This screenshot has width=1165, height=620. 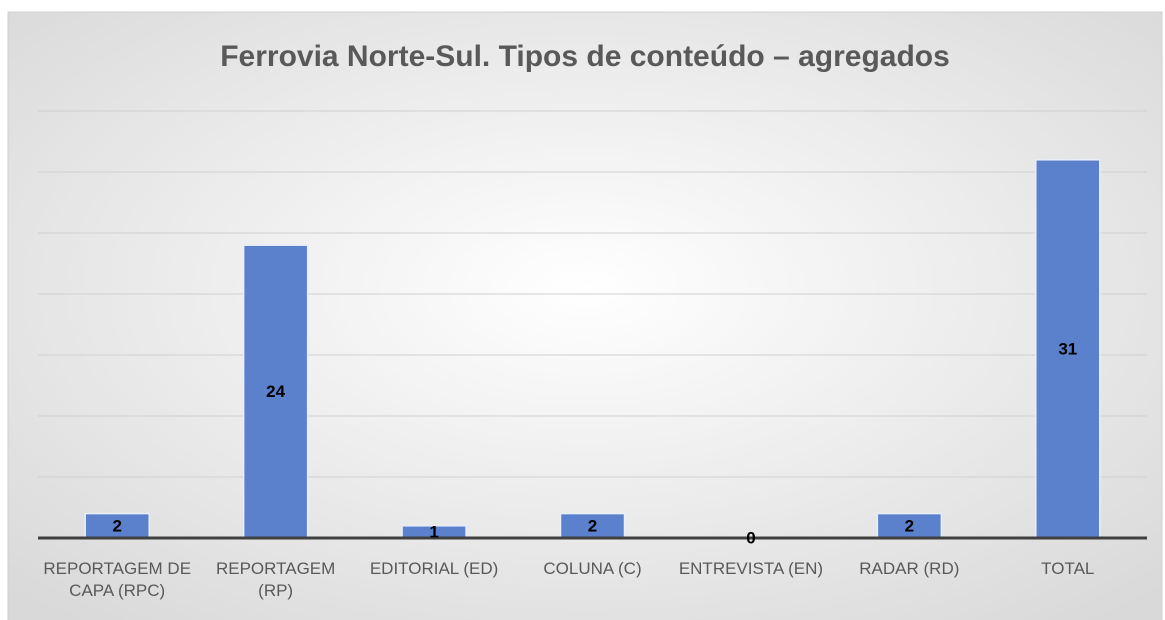 I want to click on data-label: 31, so click(x=1067, y=348).